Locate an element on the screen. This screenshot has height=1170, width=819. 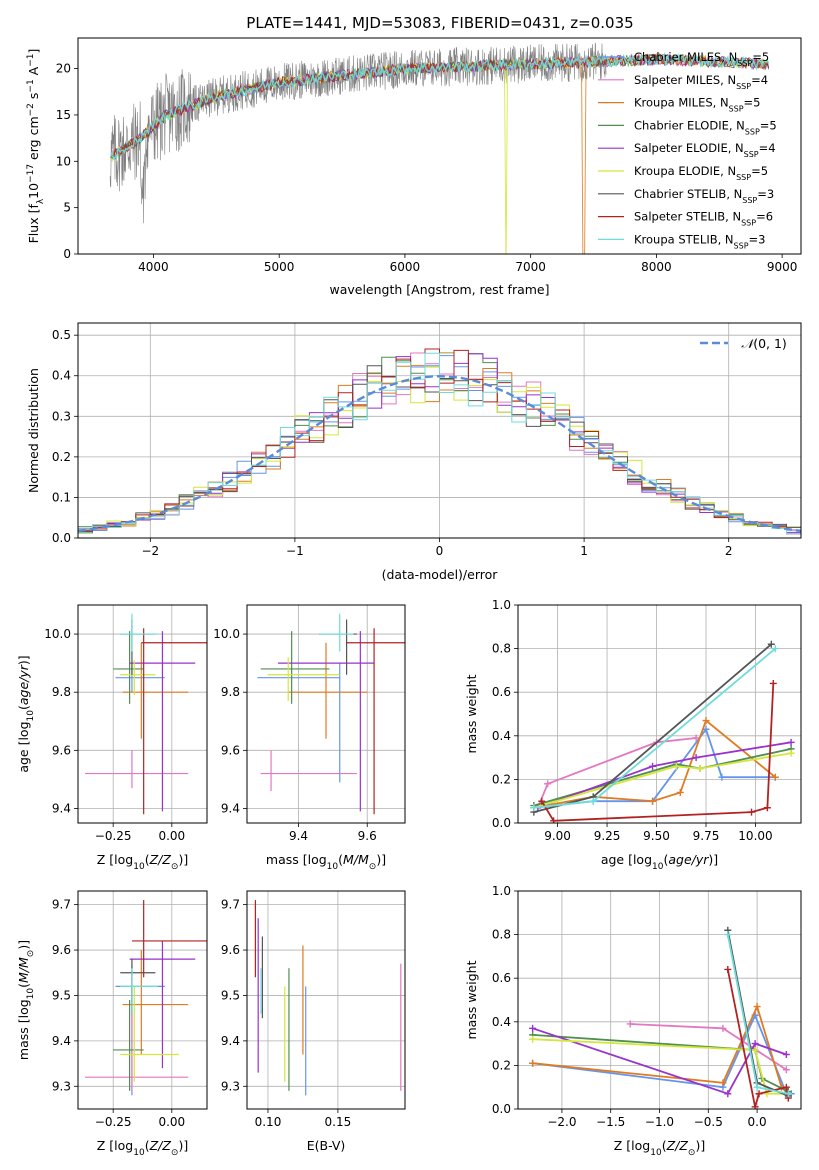
x-tick-label: 0.0 is located at coordinates (757, 1122).